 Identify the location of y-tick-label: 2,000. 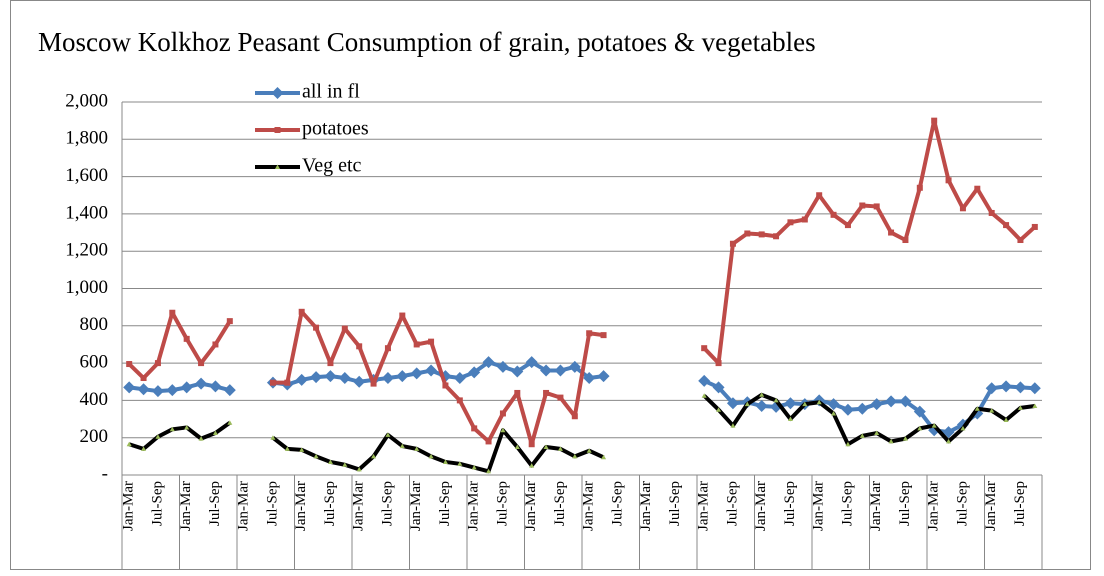
(86, 100).